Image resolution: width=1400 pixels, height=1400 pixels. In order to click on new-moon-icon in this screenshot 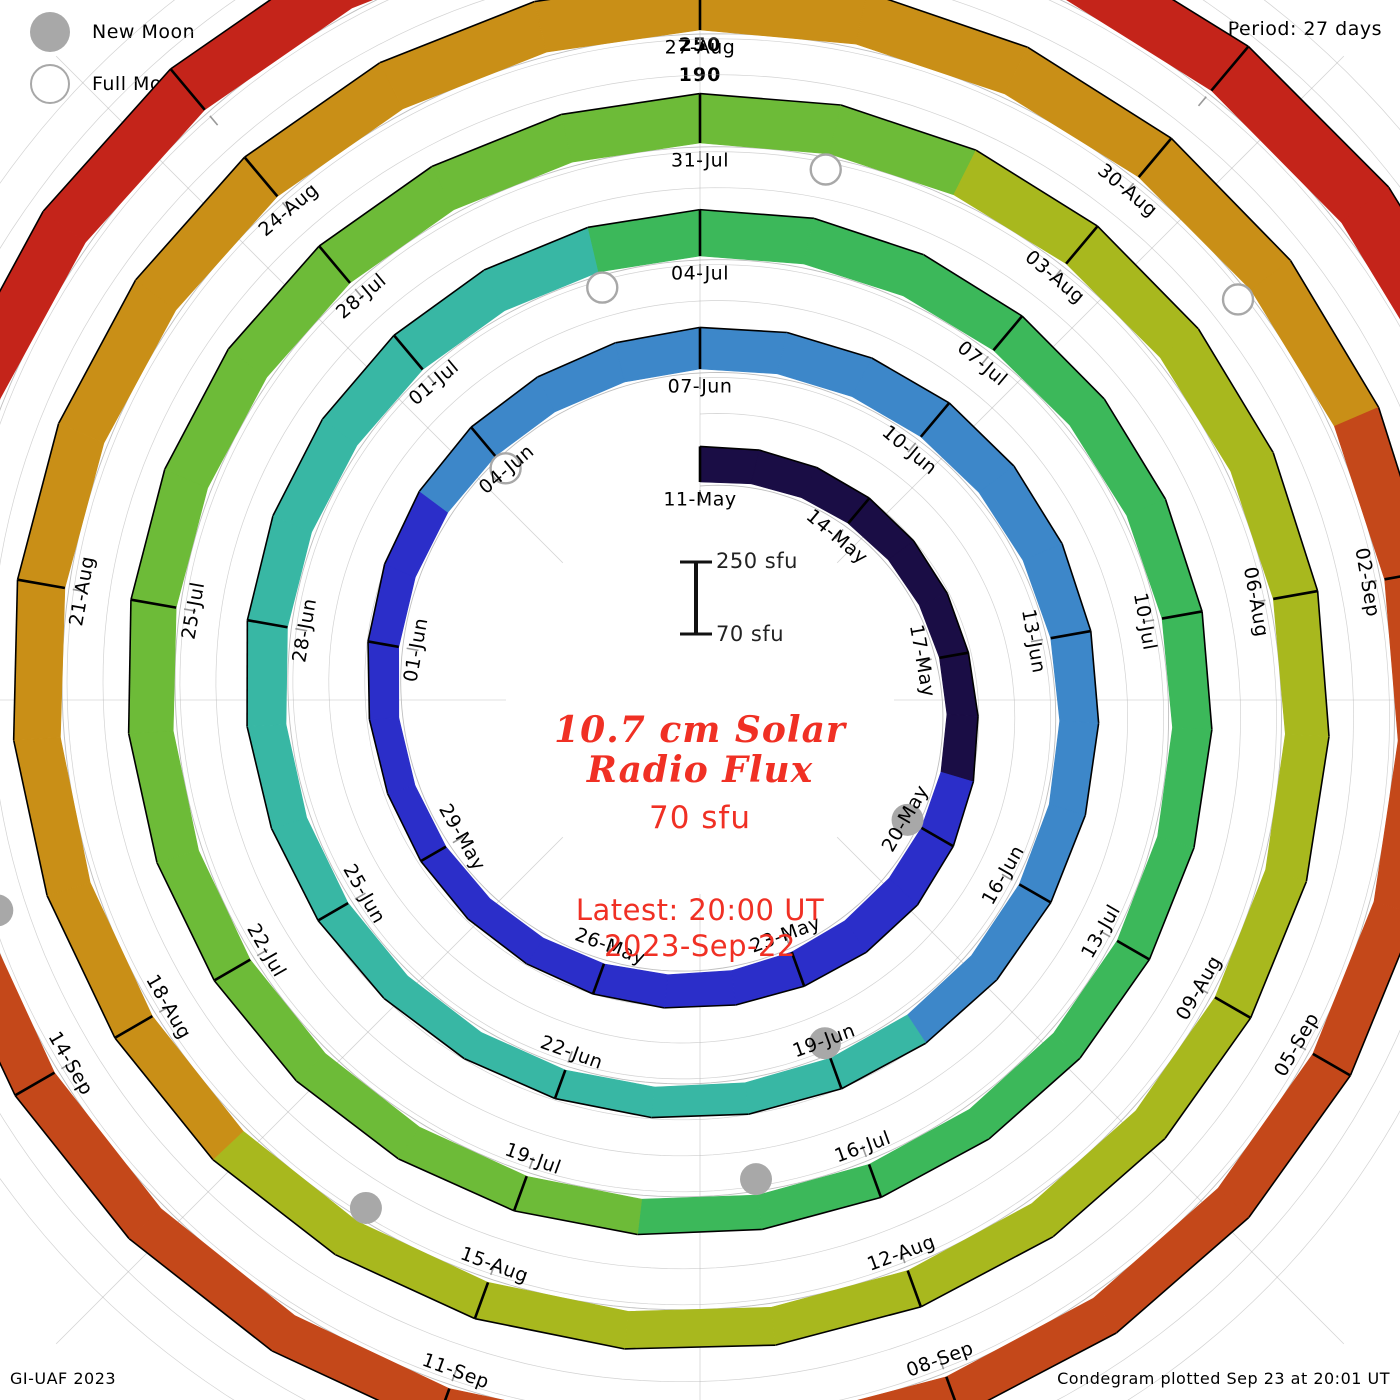, I will do `click(50, 32)`.